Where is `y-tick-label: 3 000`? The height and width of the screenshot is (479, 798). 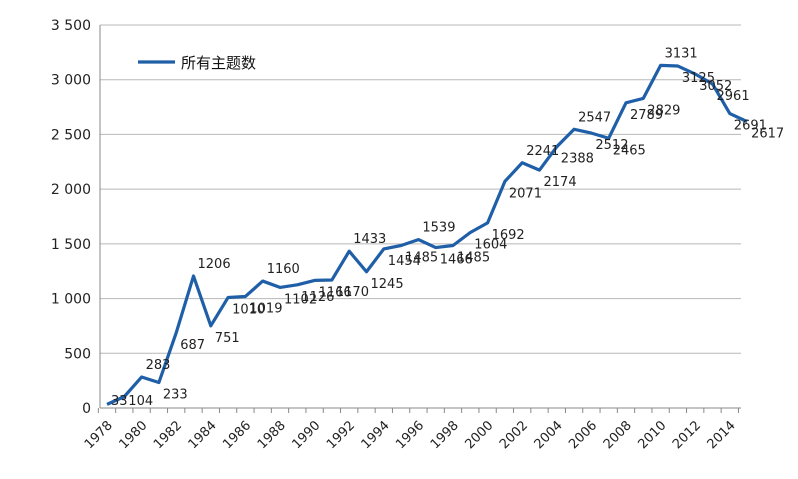
y-tick-label: 3 000 is located at coordinates (71, 81).